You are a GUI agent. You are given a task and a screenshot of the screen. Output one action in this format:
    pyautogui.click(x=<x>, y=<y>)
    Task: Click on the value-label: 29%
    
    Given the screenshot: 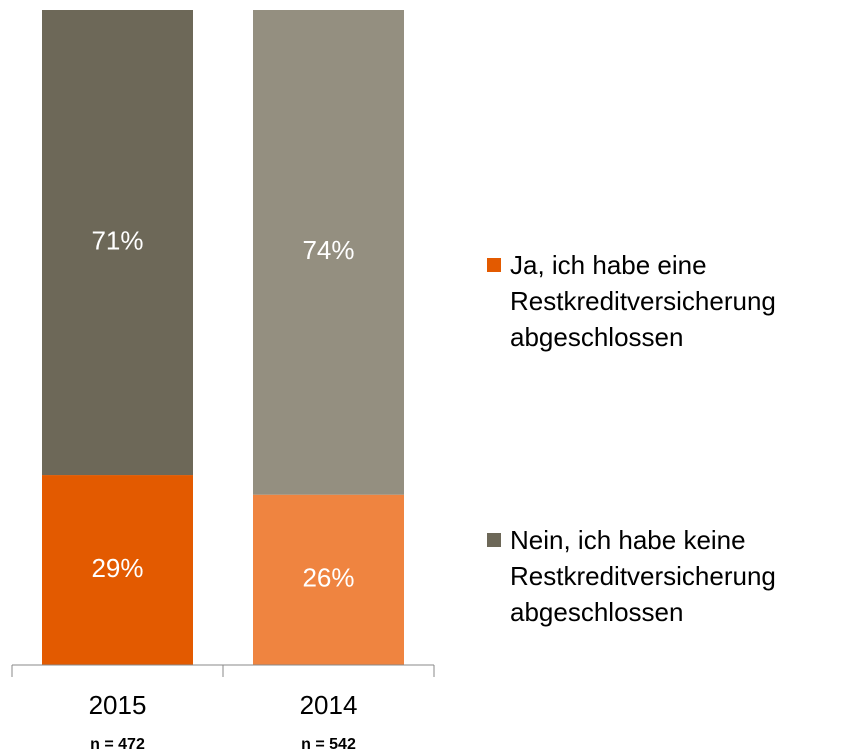 What is the action you would take?
    pyautogui.click(x=117, y=568)
    